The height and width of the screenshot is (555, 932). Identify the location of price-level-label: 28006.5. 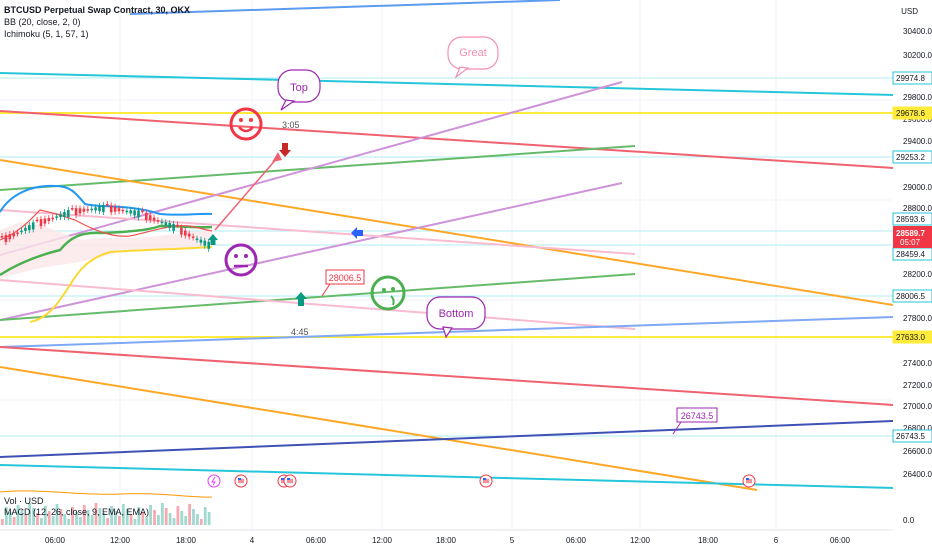
(912, 296).